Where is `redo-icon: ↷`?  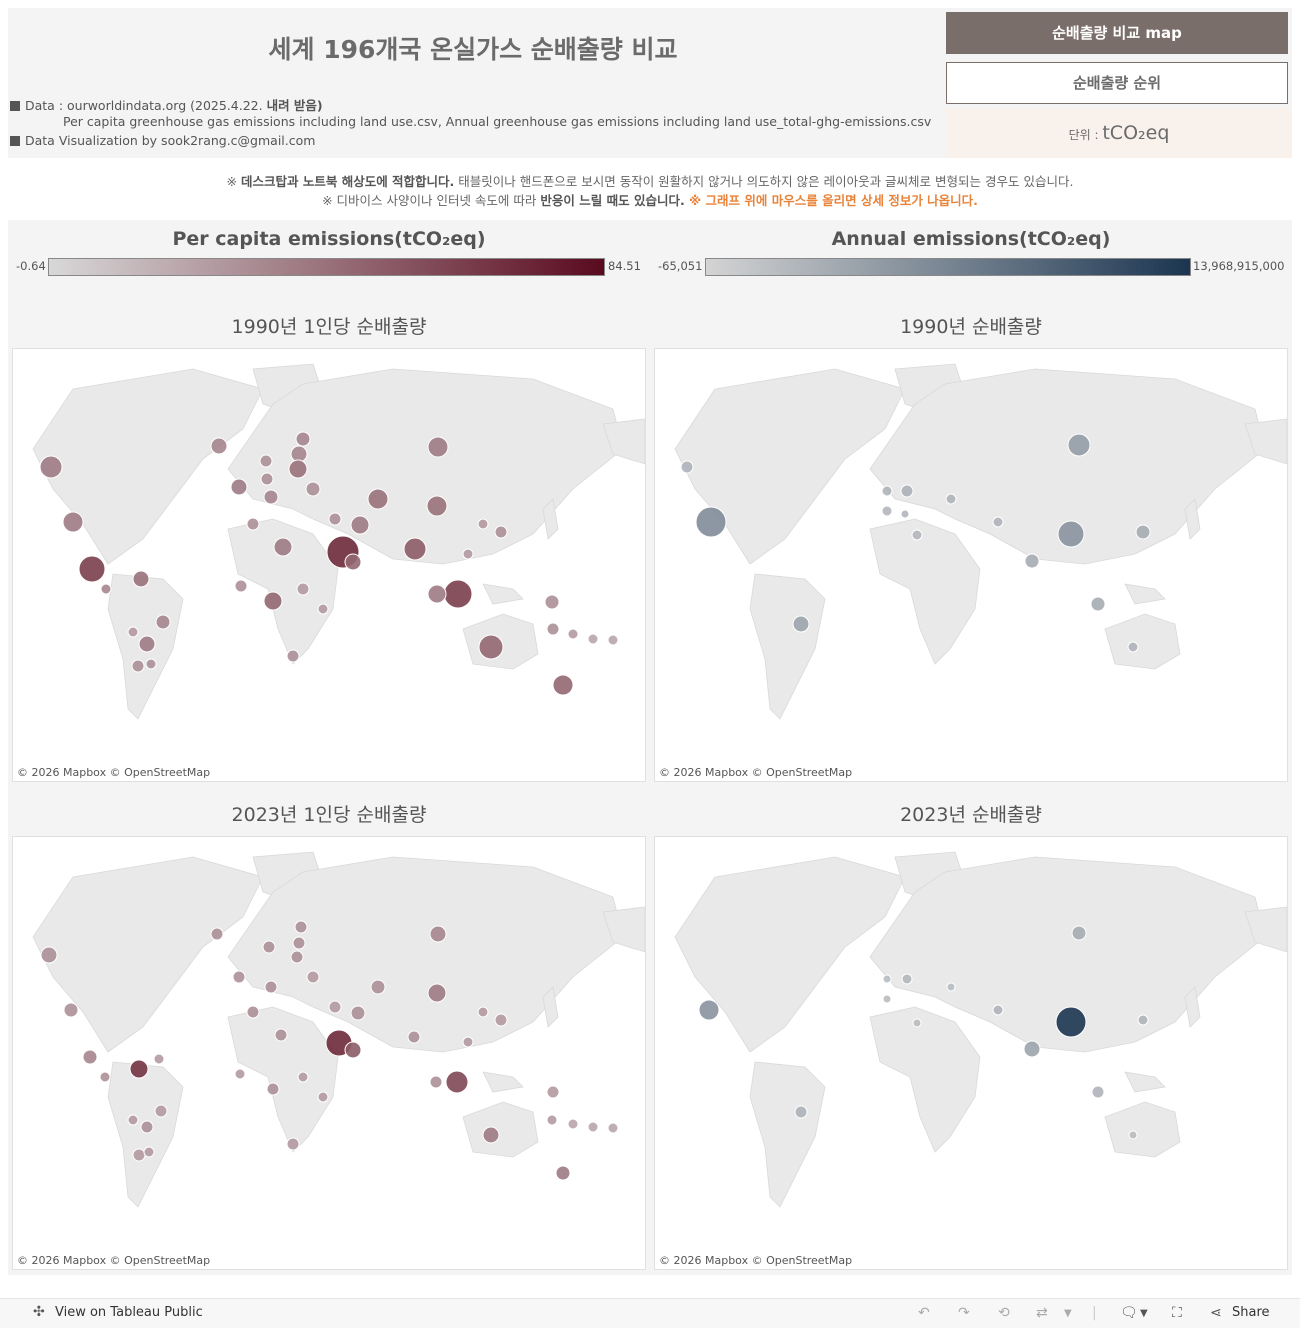 redo-icon: ↷ is located at coordinates (964, 1313).